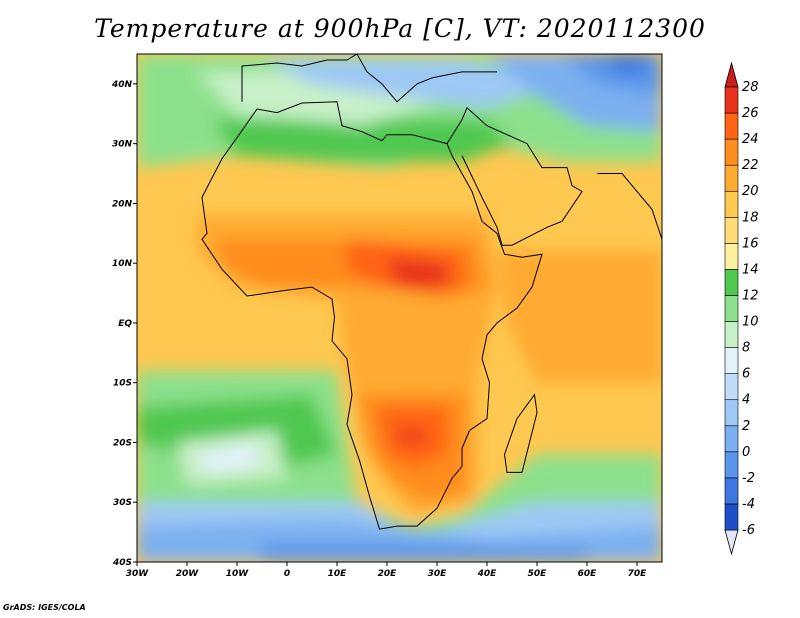  I want to click on y-tick-label: 30N, so click(122, 145).